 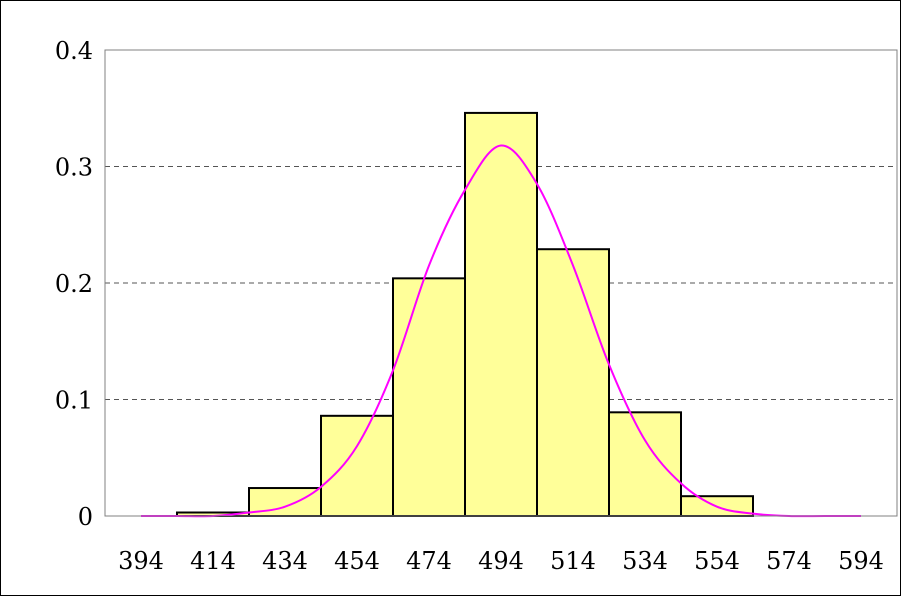 I want to click on y-axis-ticks: 0 0.1 0.2 0.3 0.4, so click(x=74, y=284).